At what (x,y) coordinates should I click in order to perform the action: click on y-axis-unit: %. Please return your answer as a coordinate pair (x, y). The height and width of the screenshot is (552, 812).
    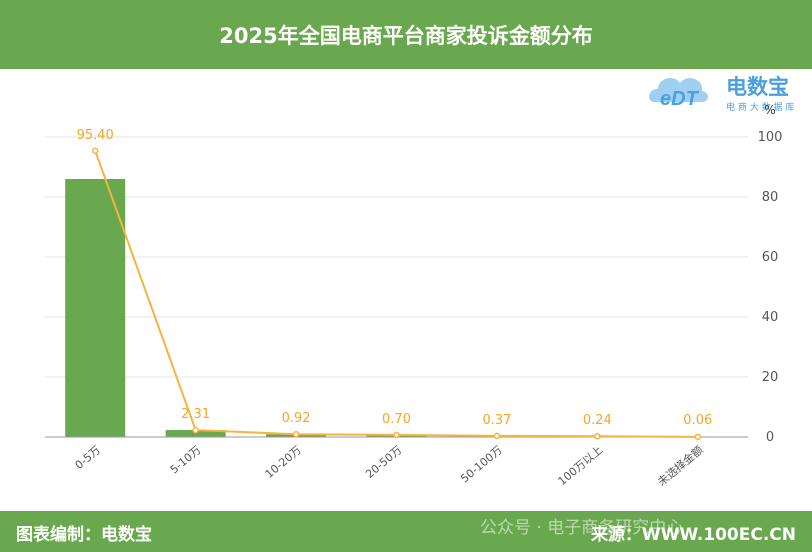
    Looking at the image, I should click on (769, 110).